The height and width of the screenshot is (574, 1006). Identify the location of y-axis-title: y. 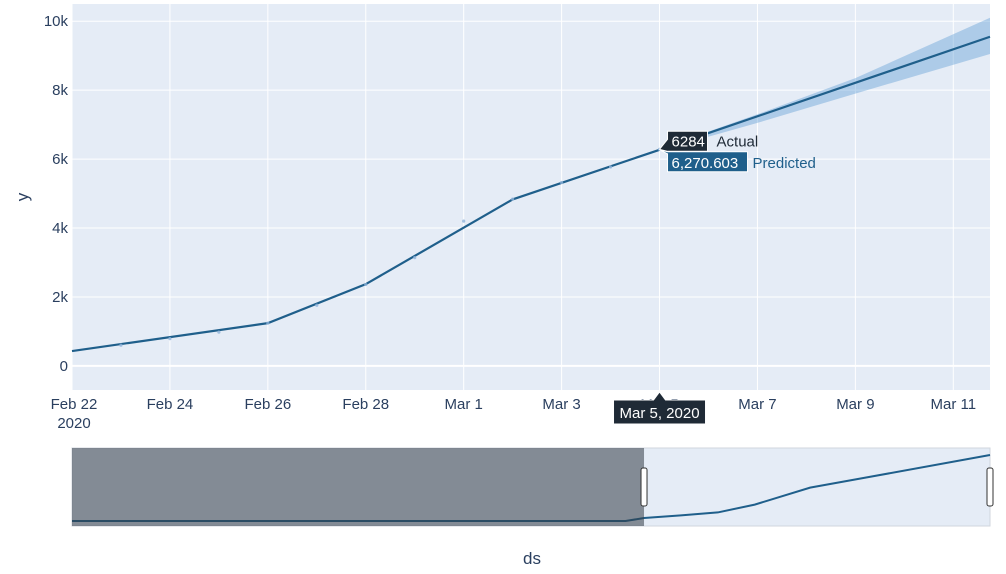
(22, 196).